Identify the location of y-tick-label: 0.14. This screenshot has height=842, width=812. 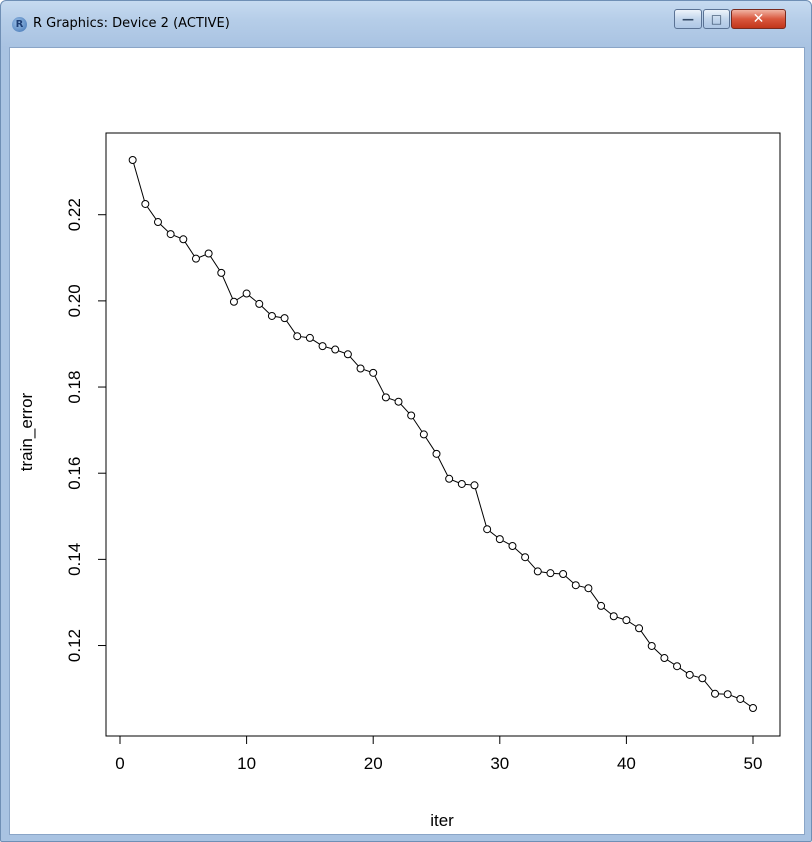
(74, 559).